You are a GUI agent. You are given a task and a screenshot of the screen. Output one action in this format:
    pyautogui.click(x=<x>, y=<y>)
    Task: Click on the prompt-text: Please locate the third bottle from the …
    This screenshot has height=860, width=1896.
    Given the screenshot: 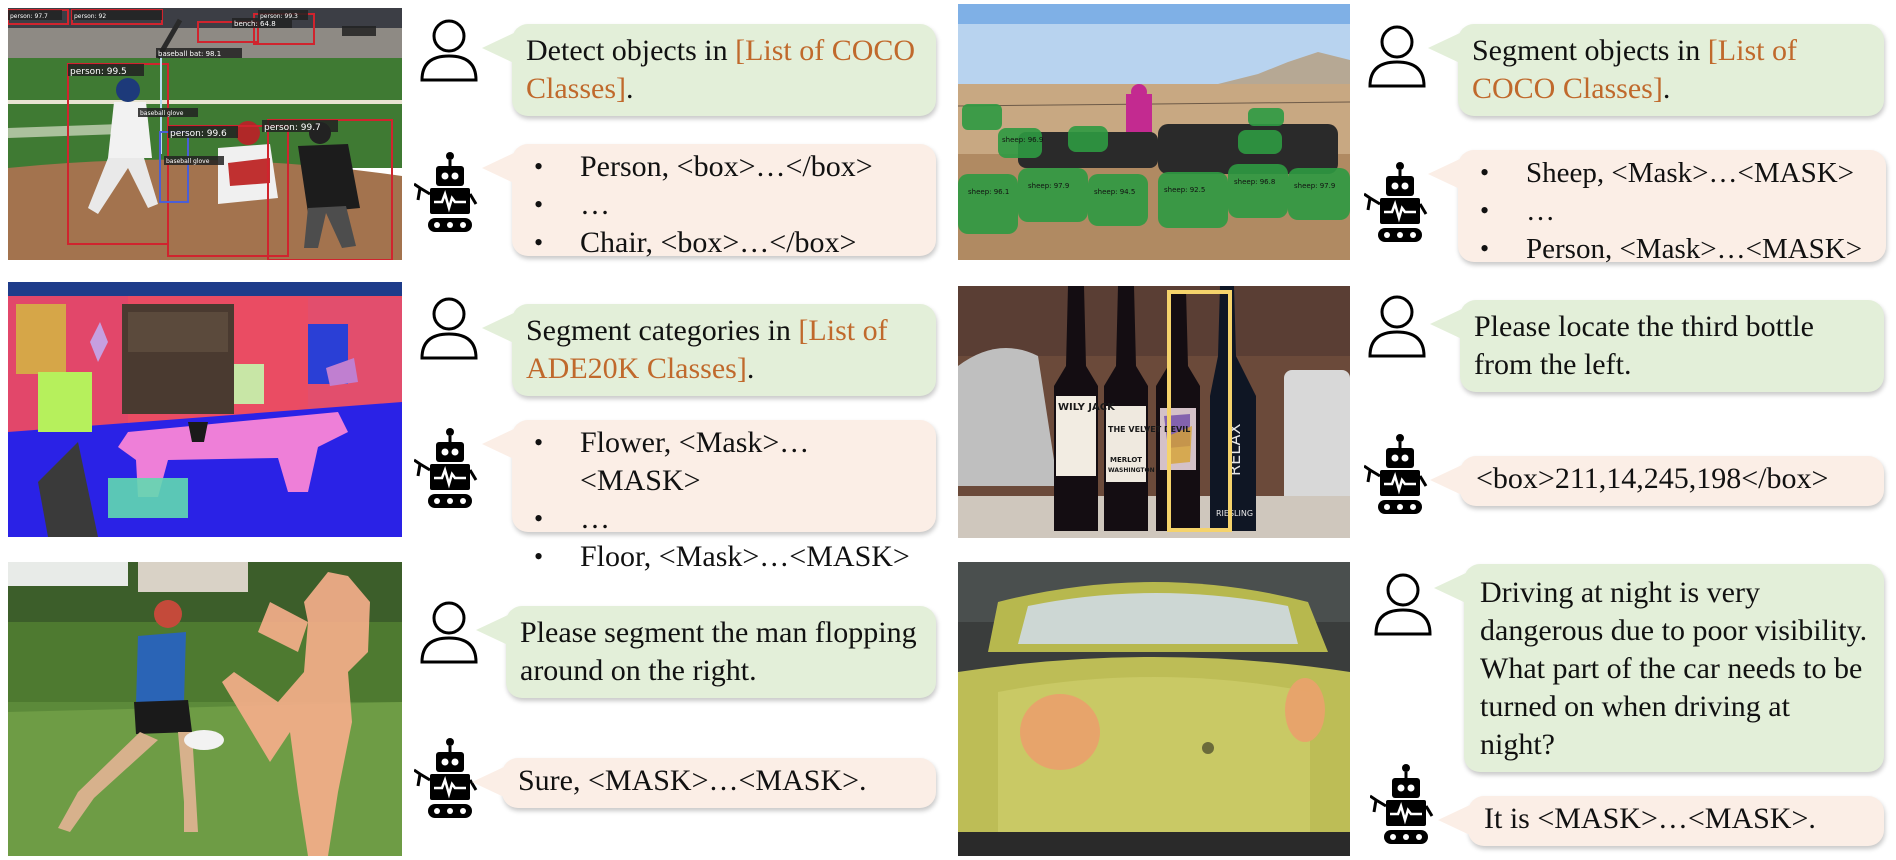 What is the action you would take?
    pyautogui.click(x=1644, y=345)
    